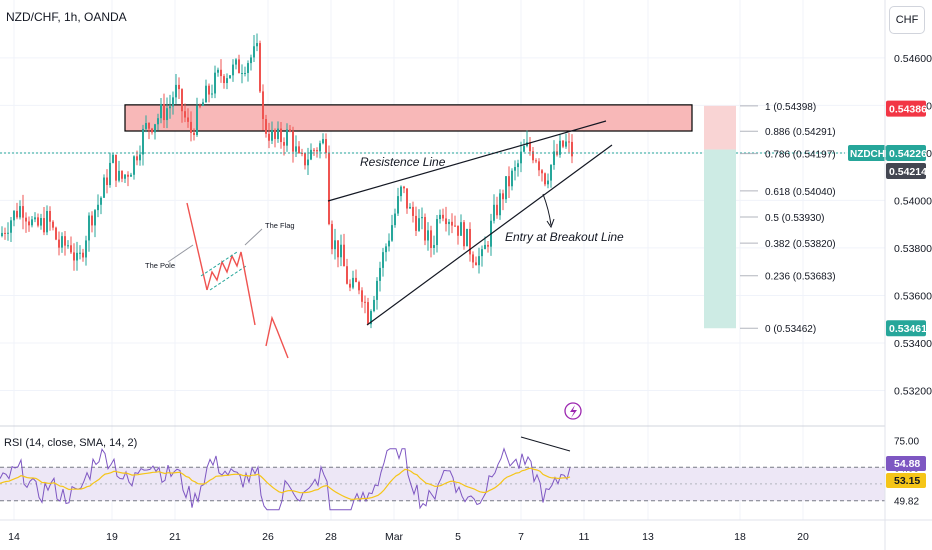 The image size is (932, 550). Describe the element at coordinates (219, 264) in the screenshot. I see `flag-upper` at that location.